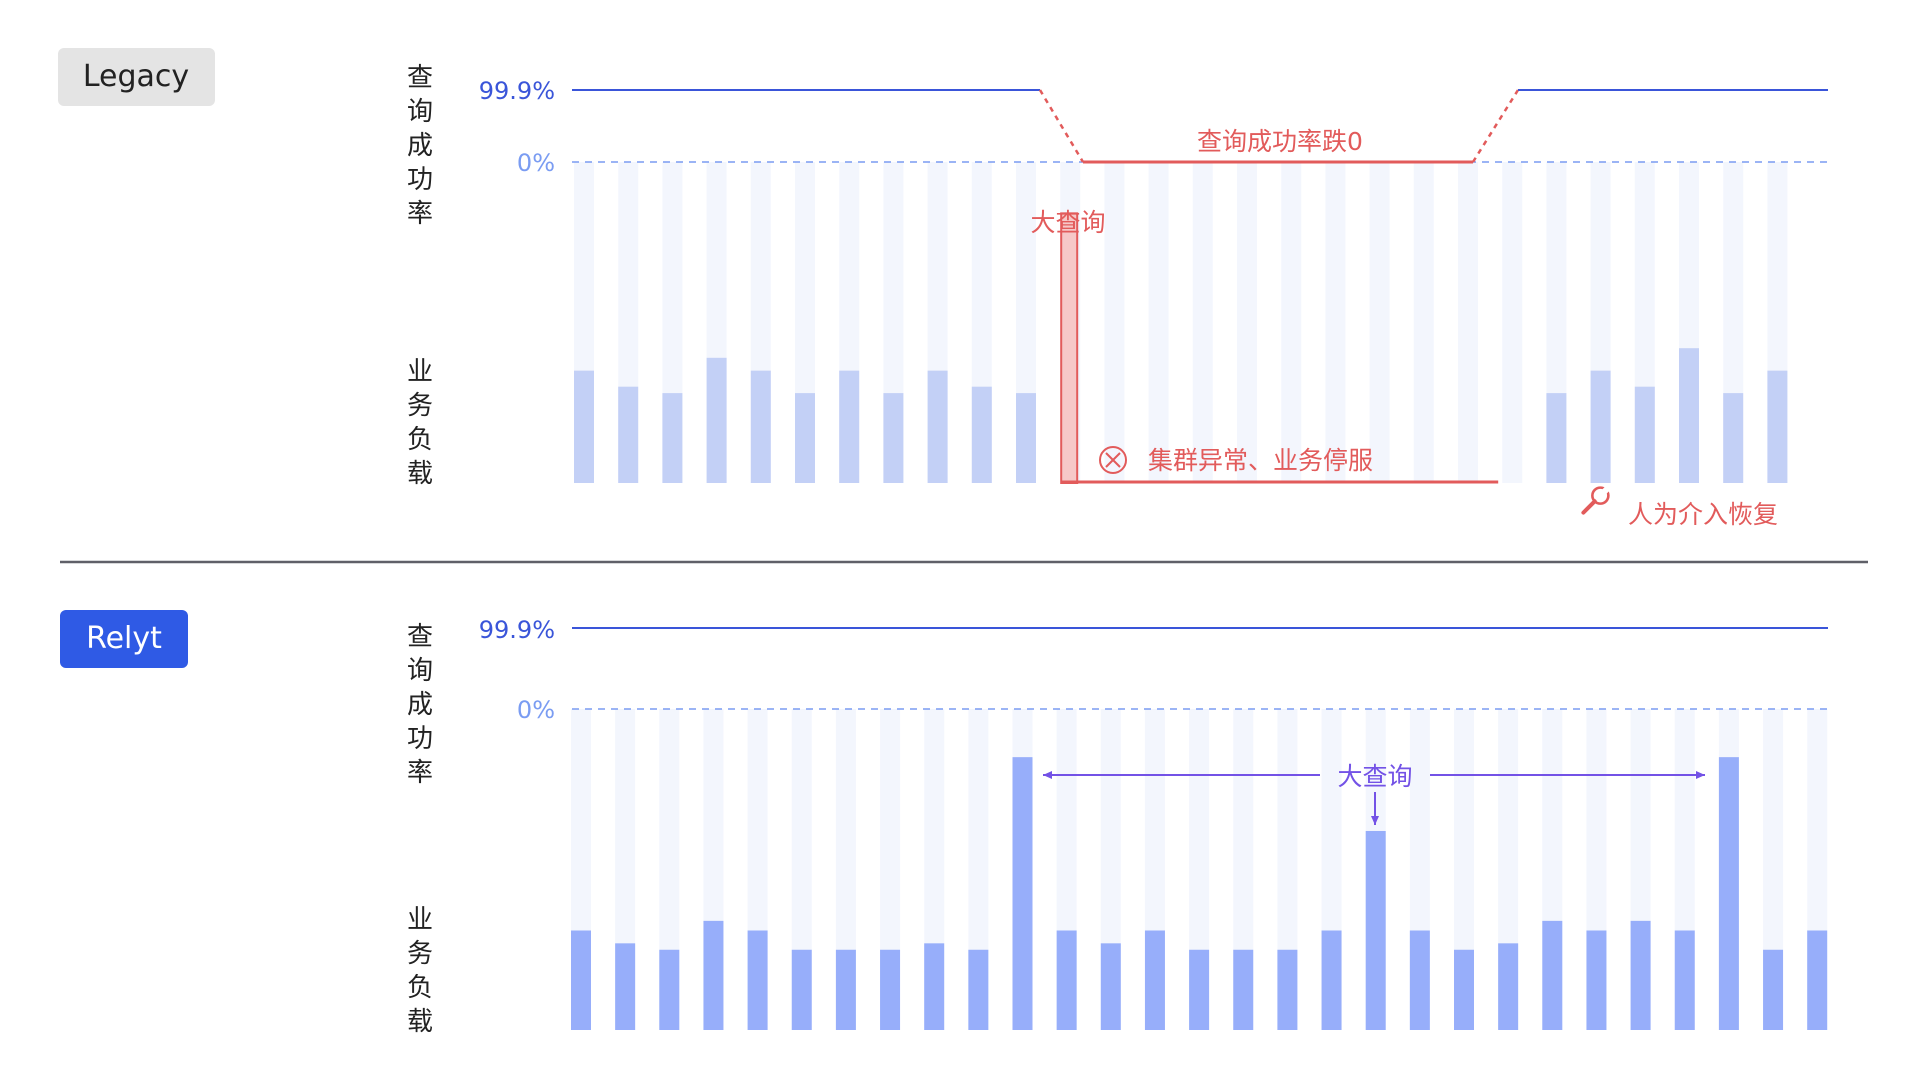  I want to click on legacy-spike-label: 大查询, so click(1067, 222).